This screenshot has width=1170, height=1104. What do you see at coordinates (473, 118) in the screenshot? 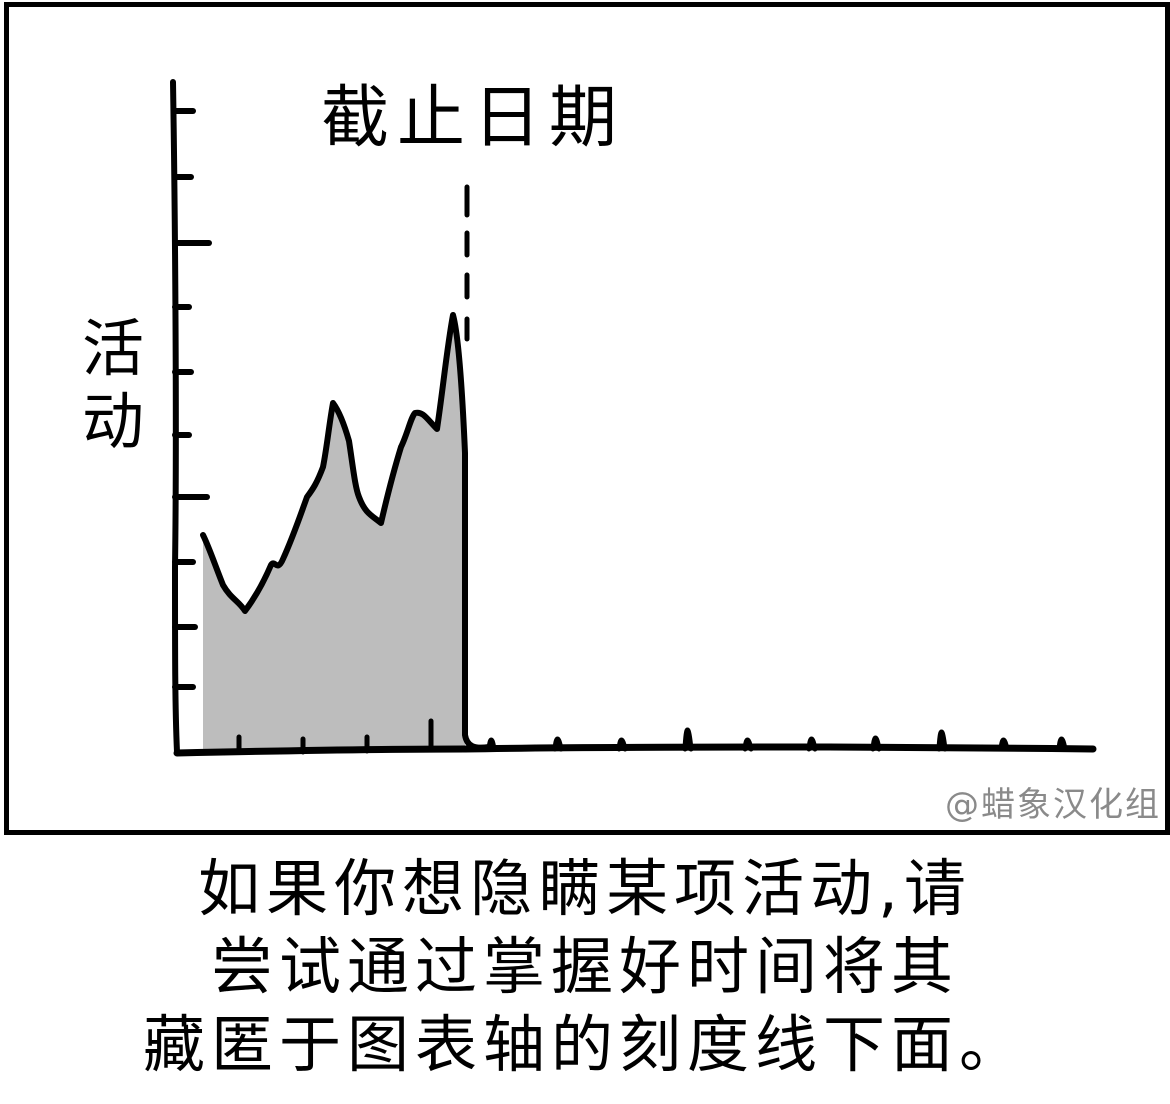
I see `deadline-label: 截止日期` at bounding box center [473, 118].